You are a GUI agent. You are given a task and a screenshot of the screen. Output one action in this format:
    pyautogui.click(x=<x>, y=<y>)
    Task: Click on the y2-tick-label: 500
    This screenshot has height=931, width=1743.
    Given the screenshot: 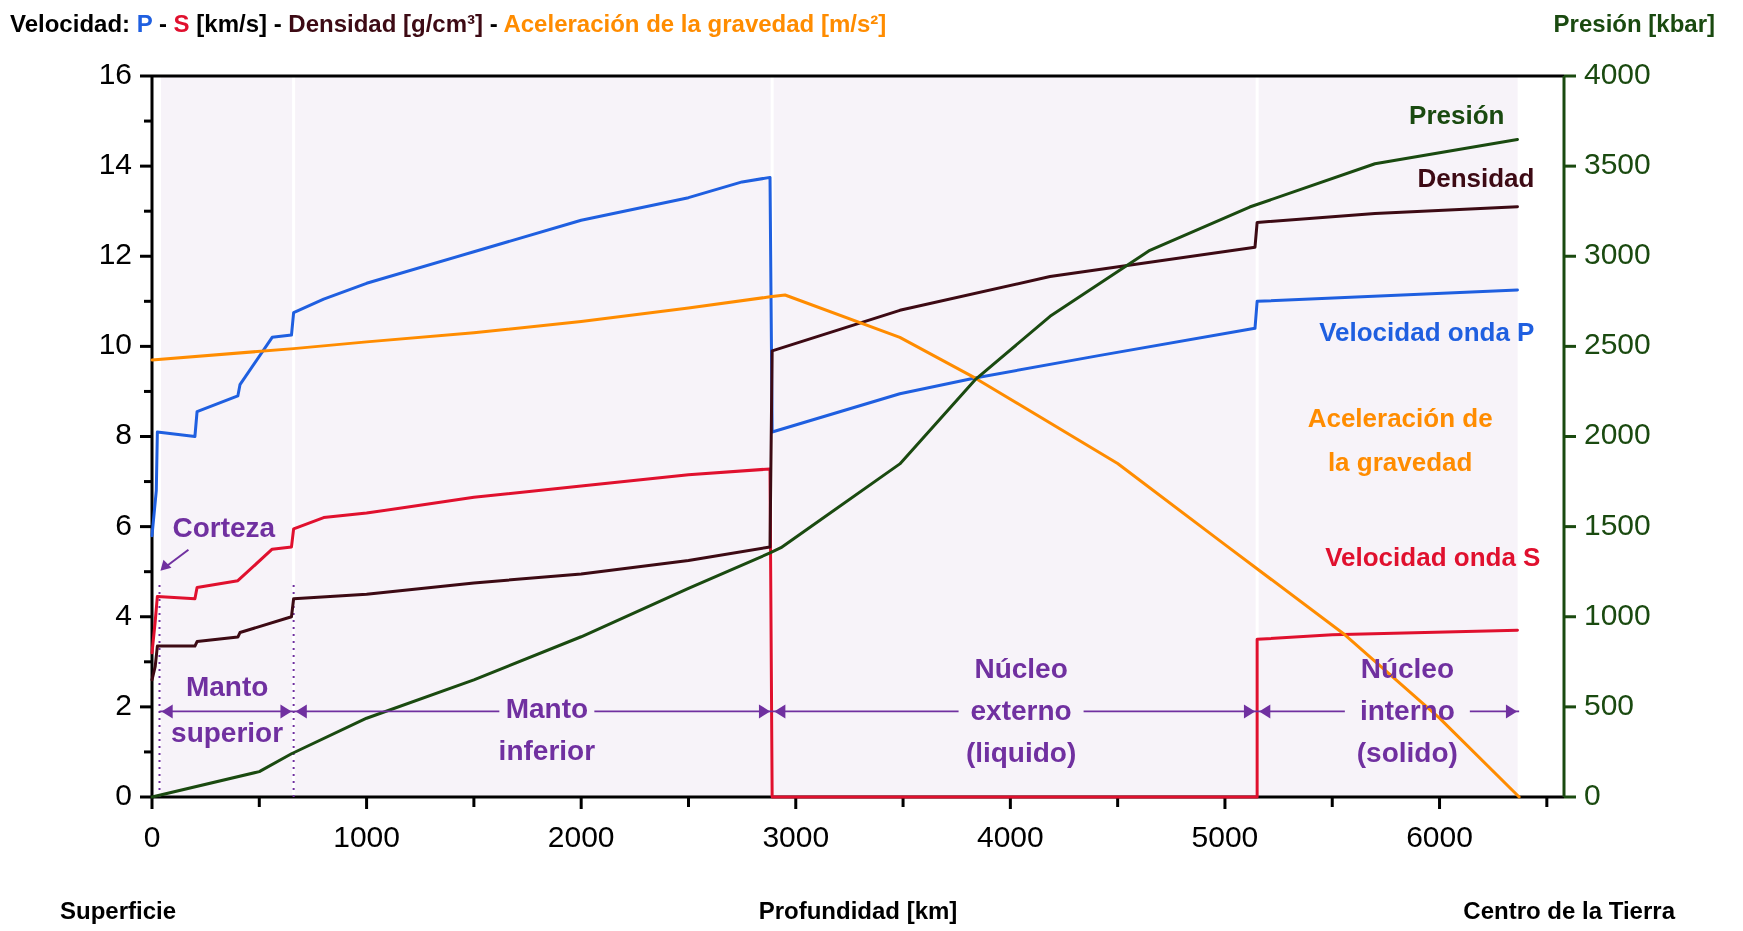 What is the action you would take?
    pyautogui.click(x=1609, y=704)
    